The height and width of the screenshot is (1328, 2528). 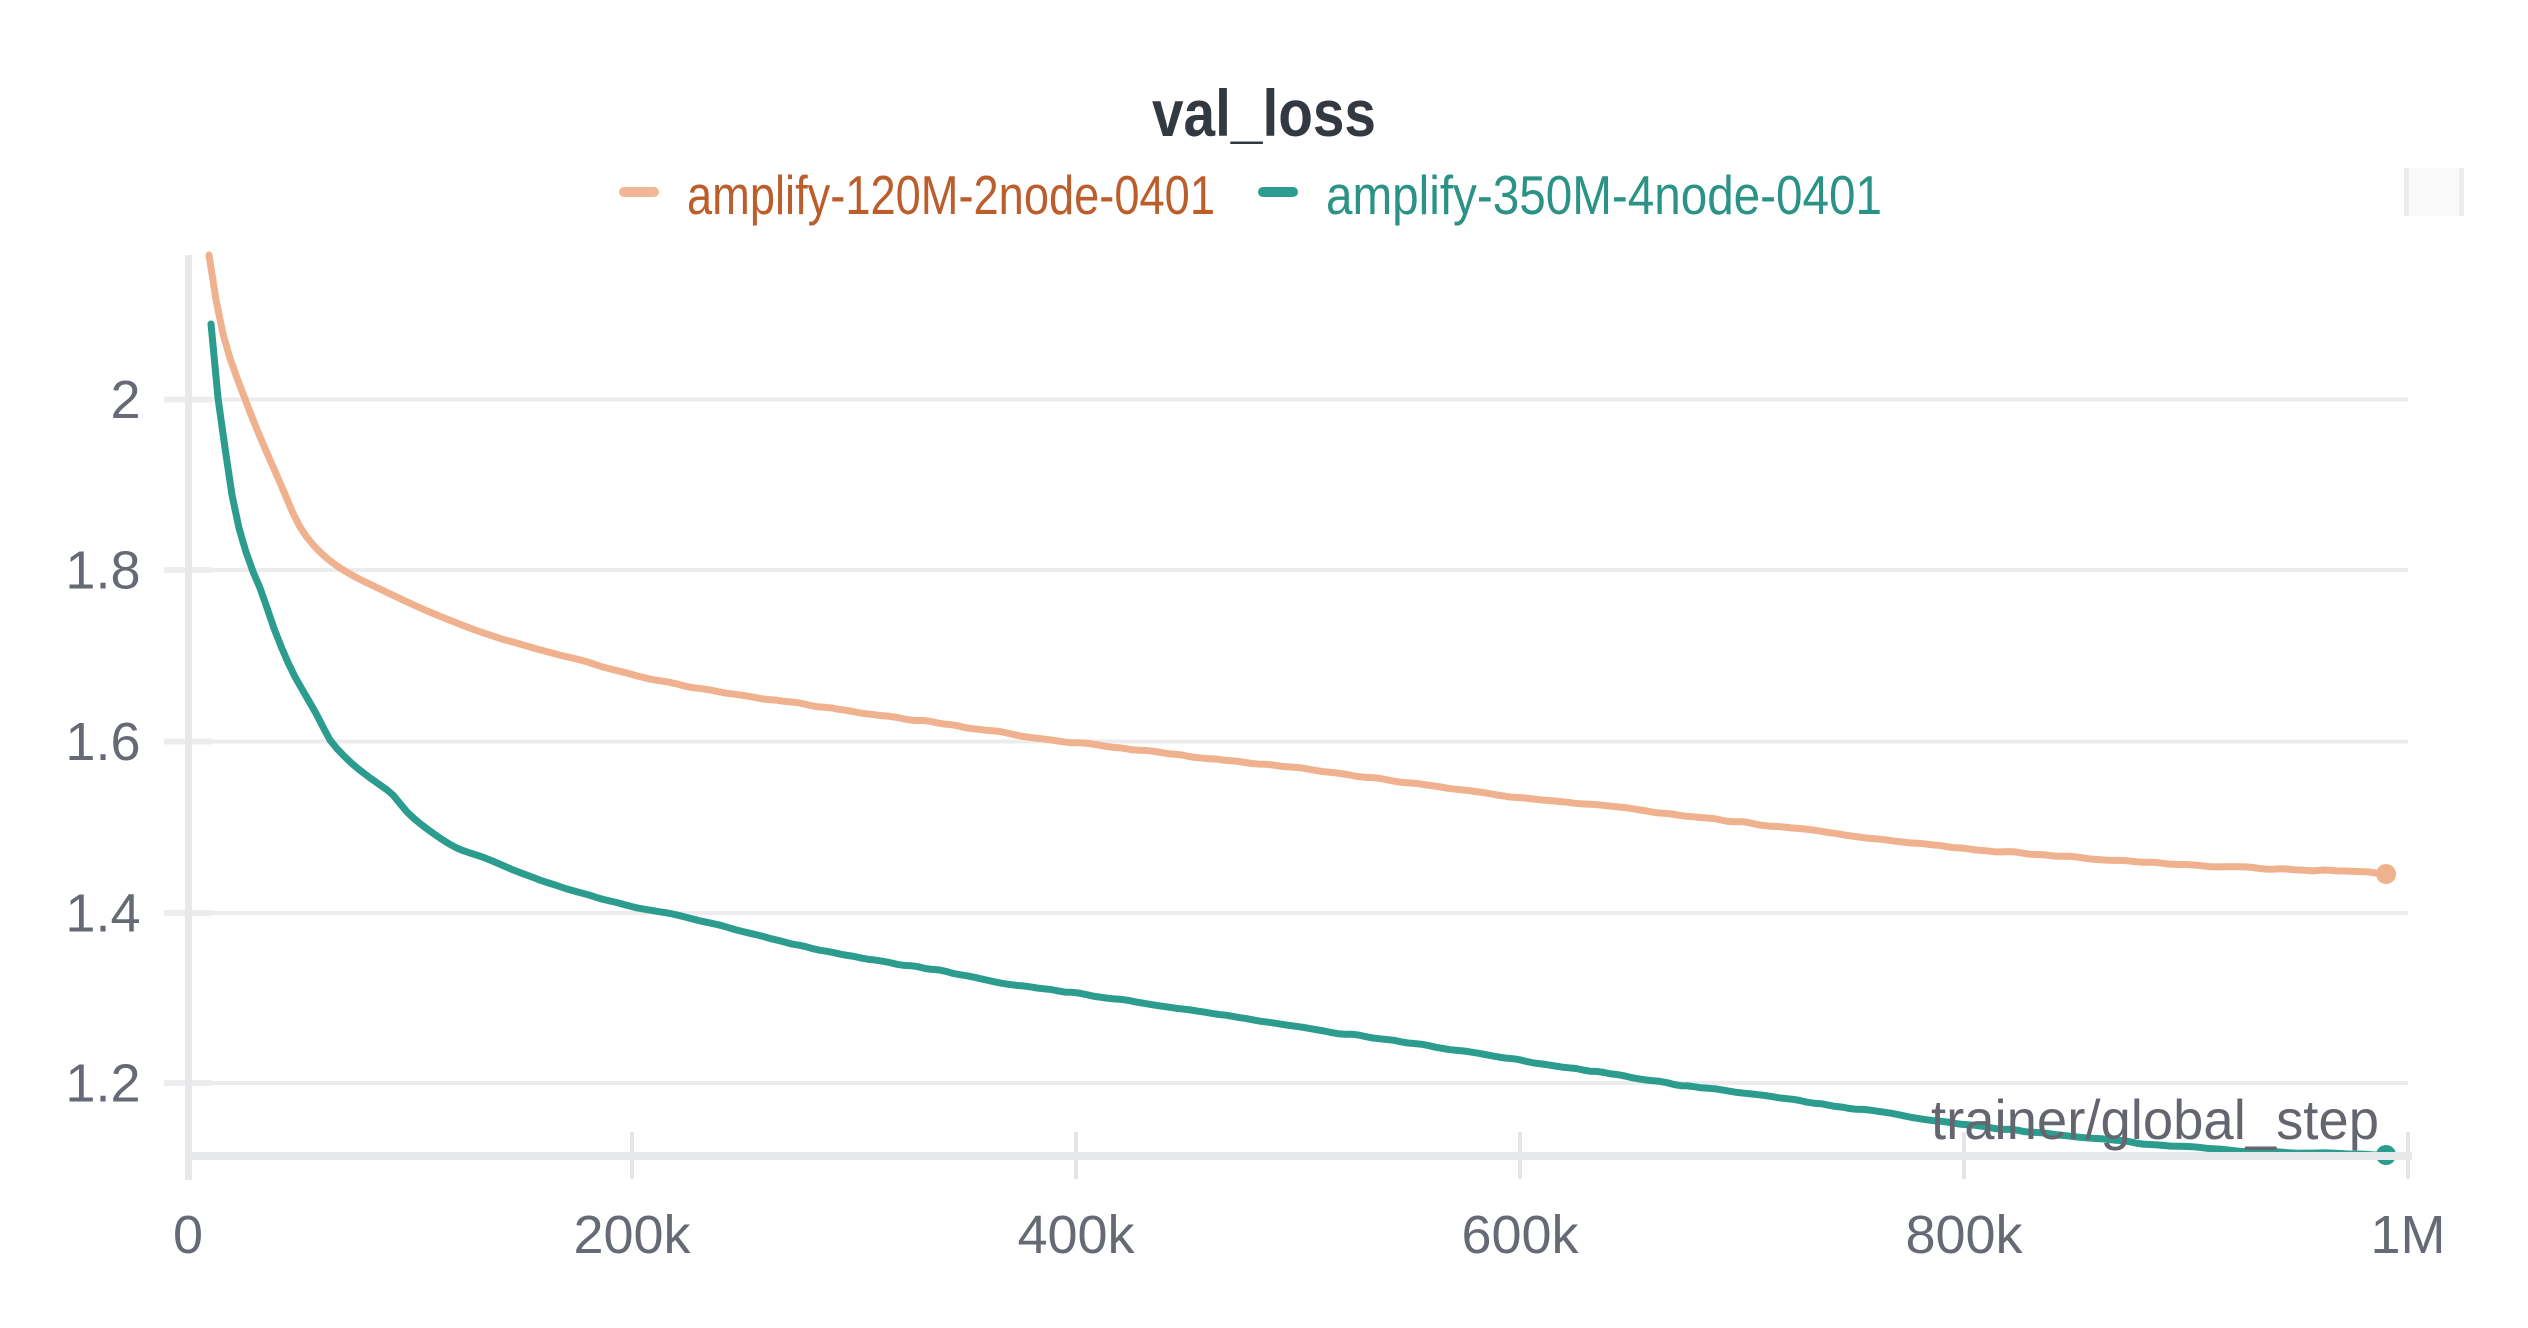 I want to click on svg-text: val_loss, so click(x=1264, y=113).